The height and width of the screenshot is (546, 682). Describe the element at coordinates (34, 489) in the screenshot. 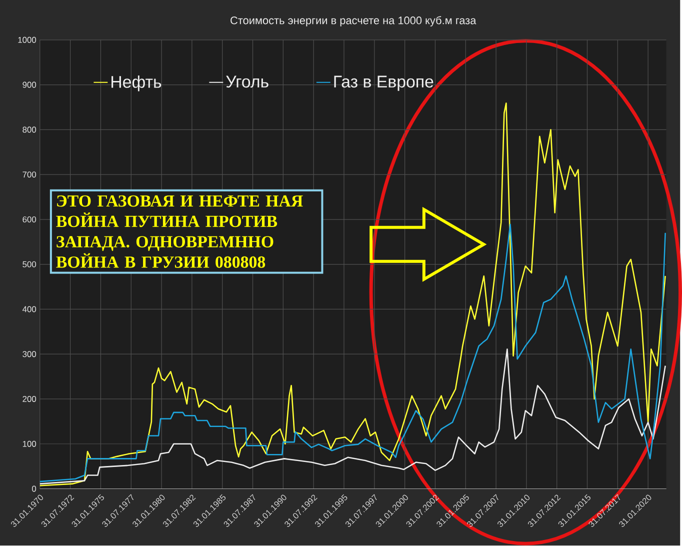

I see `y-tick-label: 0` at that location.